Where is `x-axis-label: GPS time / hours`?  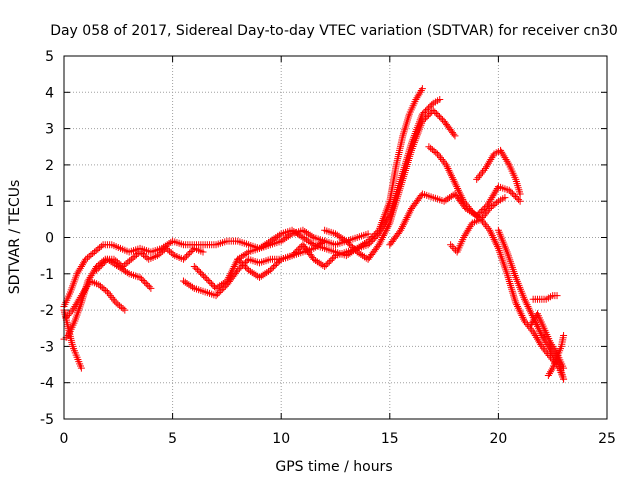
x-axis-label: GPS time / hours is located at coordinates (333, 467).